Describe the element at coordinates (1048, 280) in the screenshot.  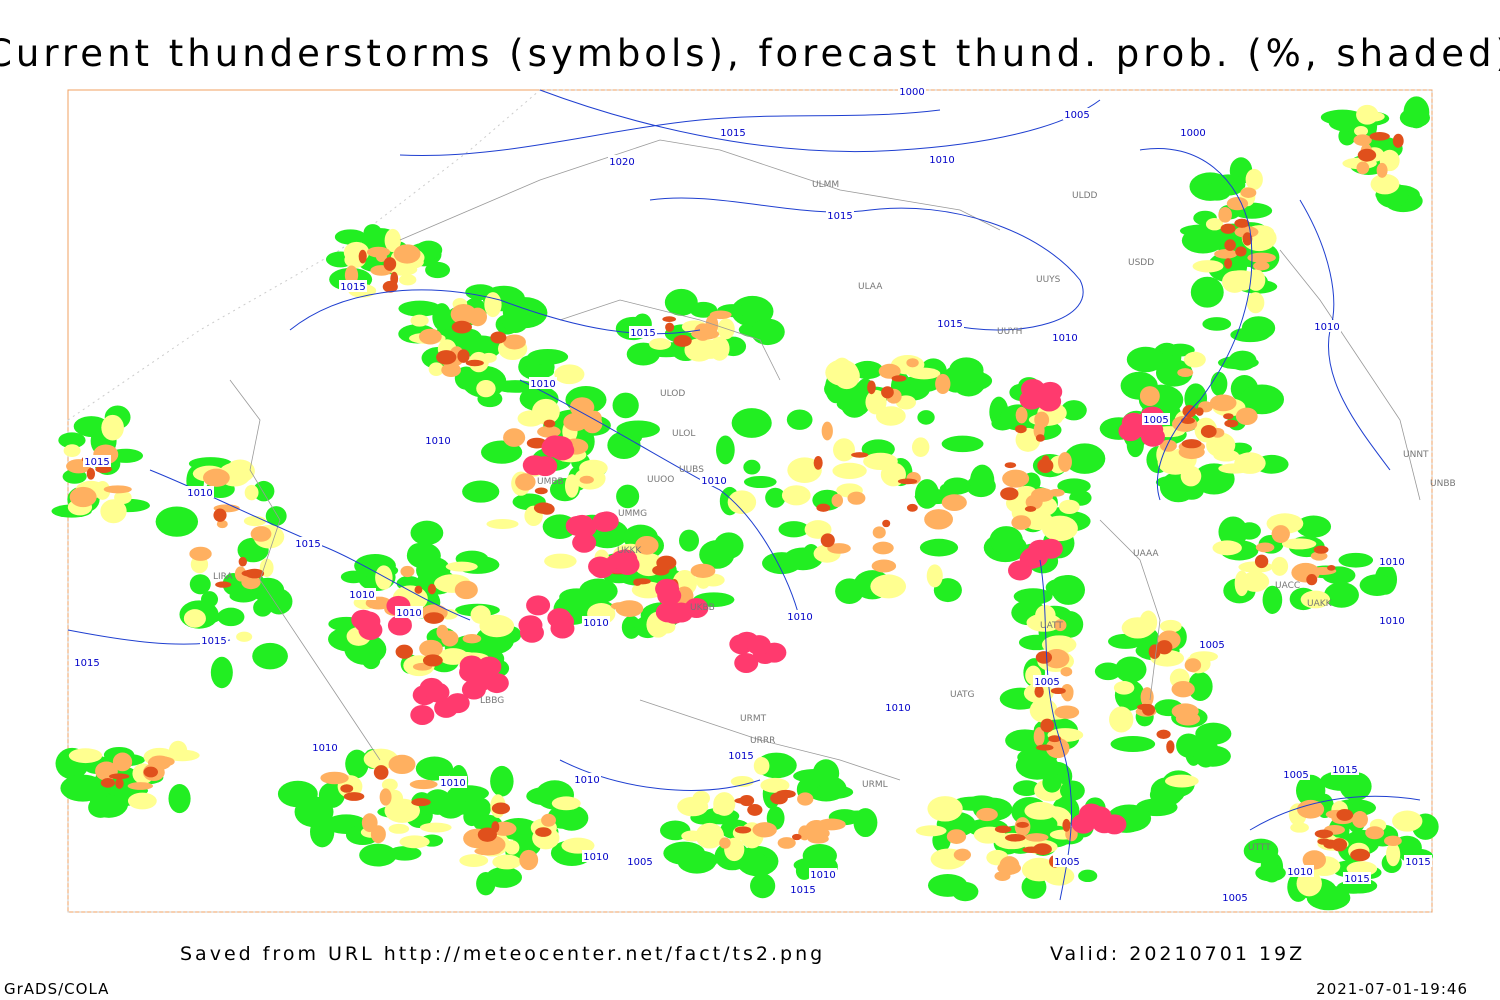
I see `station-label: UUYS` at that location.